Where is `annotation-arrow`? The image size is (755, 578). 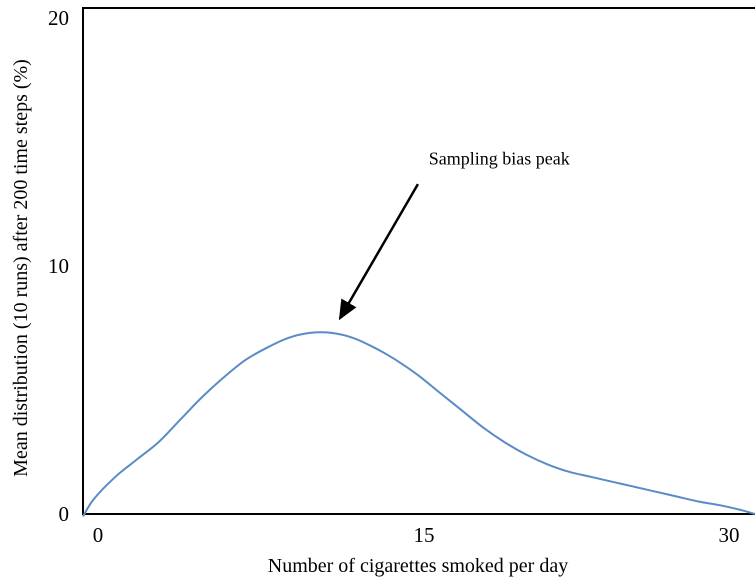 annotation-arrow is located at coordinates (379, 252).